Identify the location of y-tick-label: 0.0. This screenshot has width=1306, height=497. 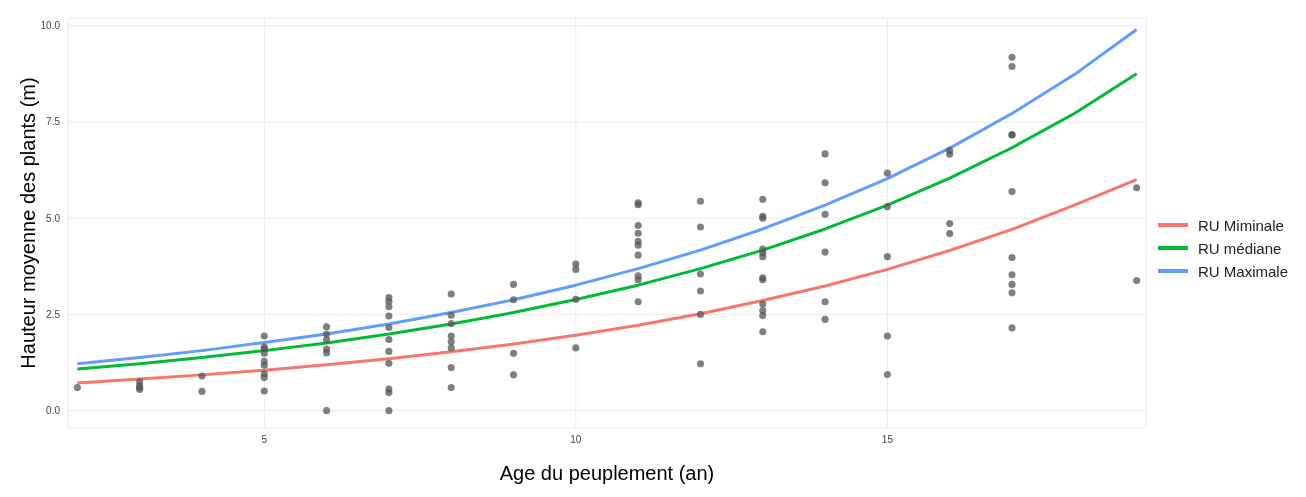
(53, 411).